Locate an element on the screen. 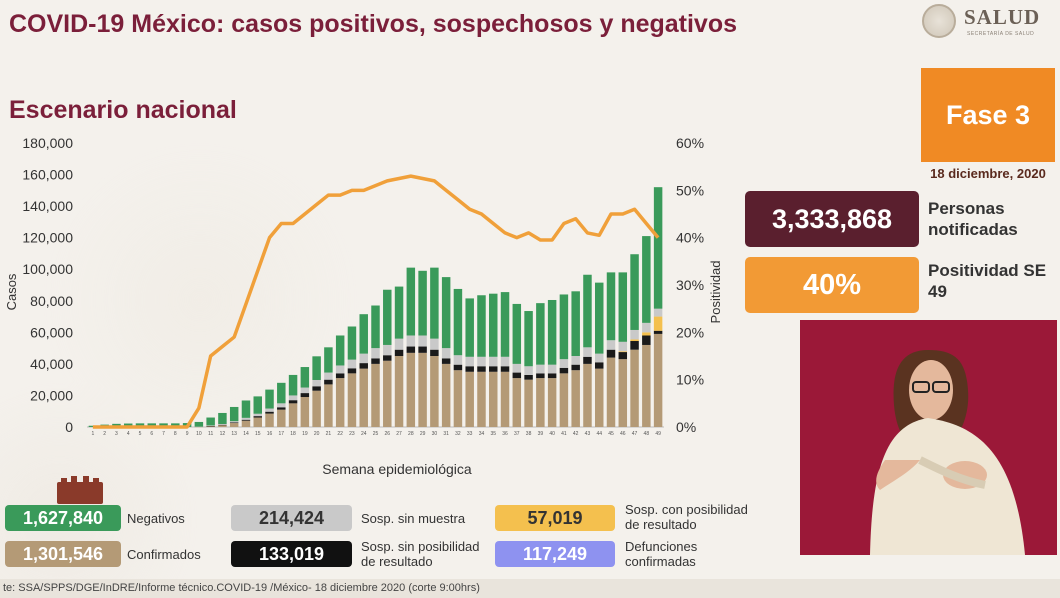 The height and width of the screenshot is (598, 1060). x-tick-label: 14 is located at coordinates (246, 434).